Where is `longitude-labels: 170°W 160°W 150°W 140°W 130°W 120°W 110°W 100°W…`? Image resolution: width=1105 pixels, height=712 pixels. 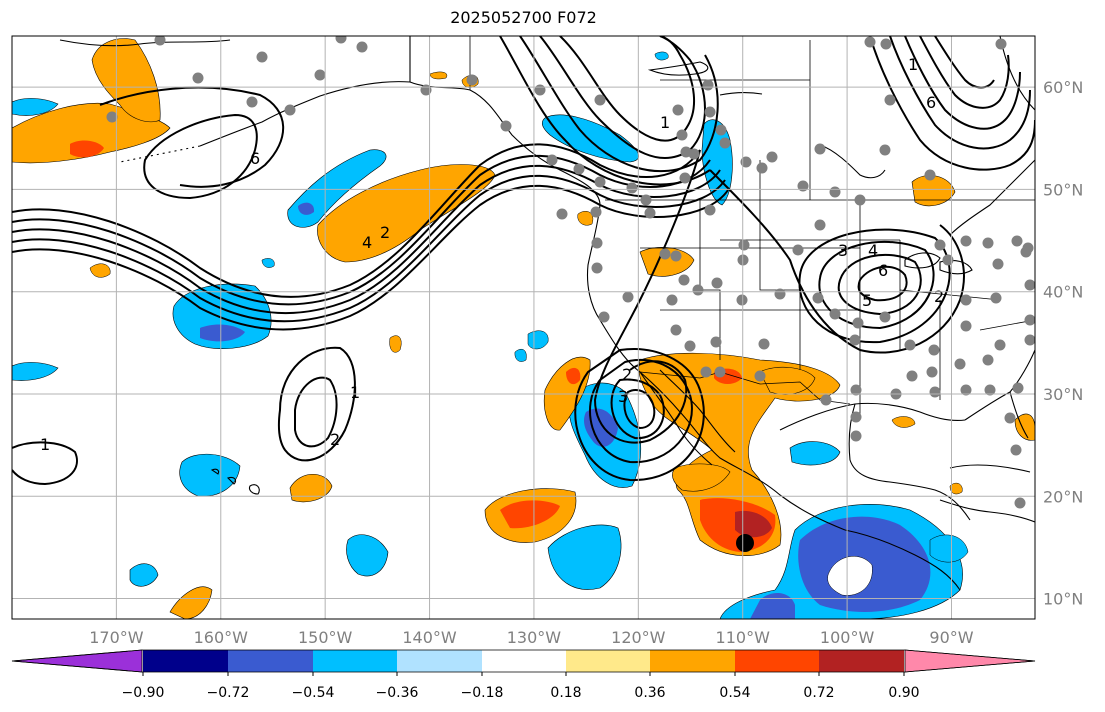 longitude-labels: 170°W 160°W 150°W 140°W 130°W 120°W 110°W 100°W… is located at coordinates (531, 637).